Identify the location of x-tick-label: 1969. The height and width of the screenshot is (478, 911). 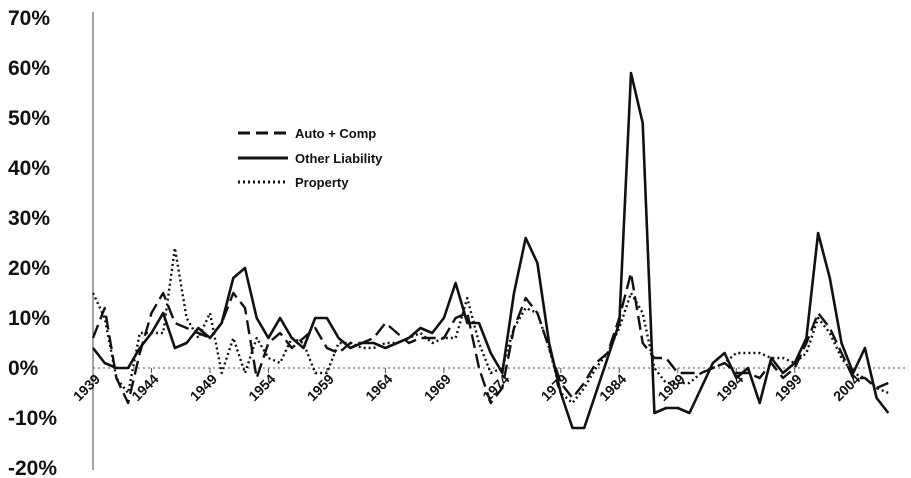
(437, 387).